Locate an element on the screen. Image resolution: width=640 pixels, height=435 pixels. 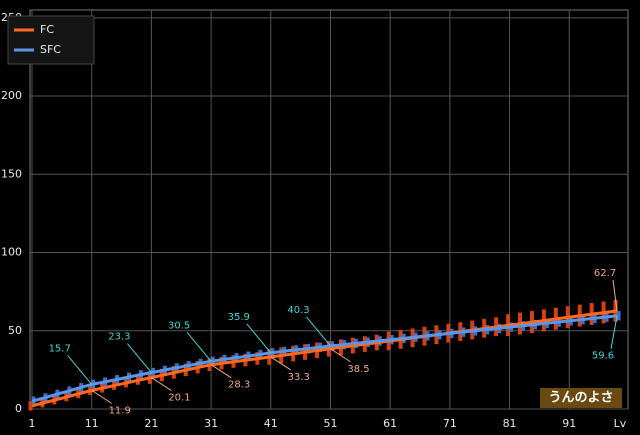
legend-box is located at coordinates (51, 40).